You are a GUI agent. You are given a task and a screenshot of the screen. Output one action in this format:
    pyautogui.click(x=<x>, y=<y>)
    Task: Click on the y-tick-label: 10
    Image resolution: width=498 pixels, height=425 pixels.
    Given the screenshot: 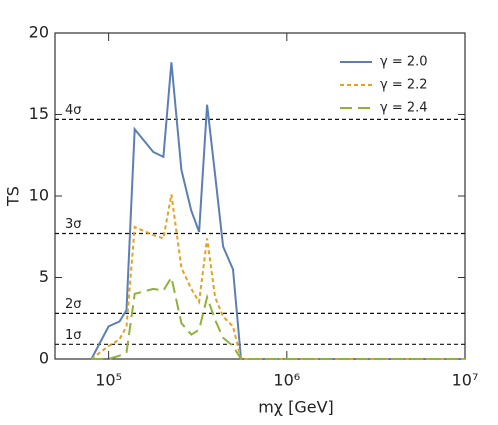 What is the action you would take?
    pyautogui.click(x=39, y=195)
    